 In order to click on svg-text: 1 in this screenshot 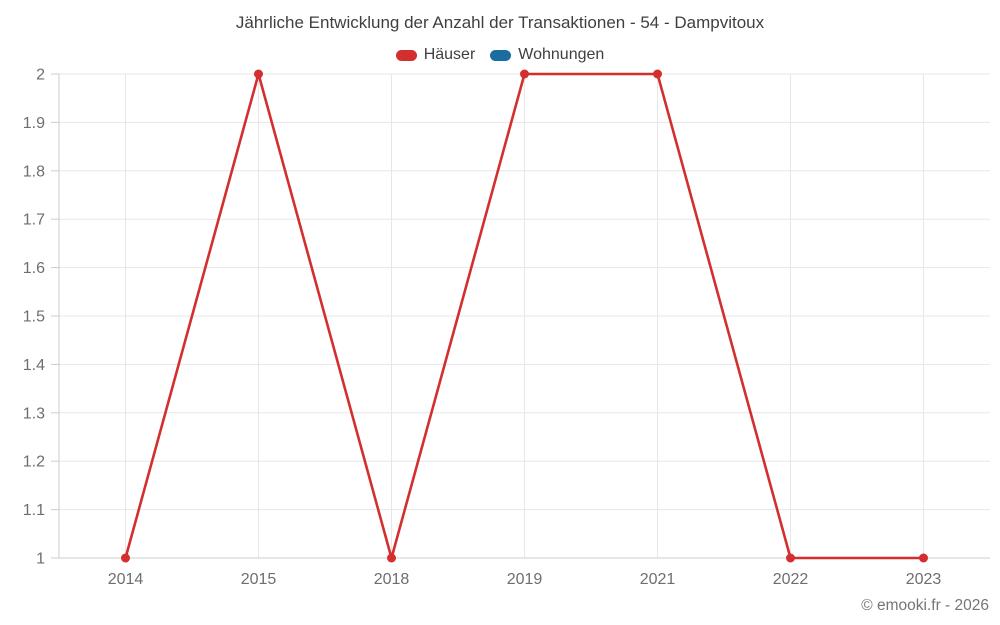, I will do `click(40, 559)`.